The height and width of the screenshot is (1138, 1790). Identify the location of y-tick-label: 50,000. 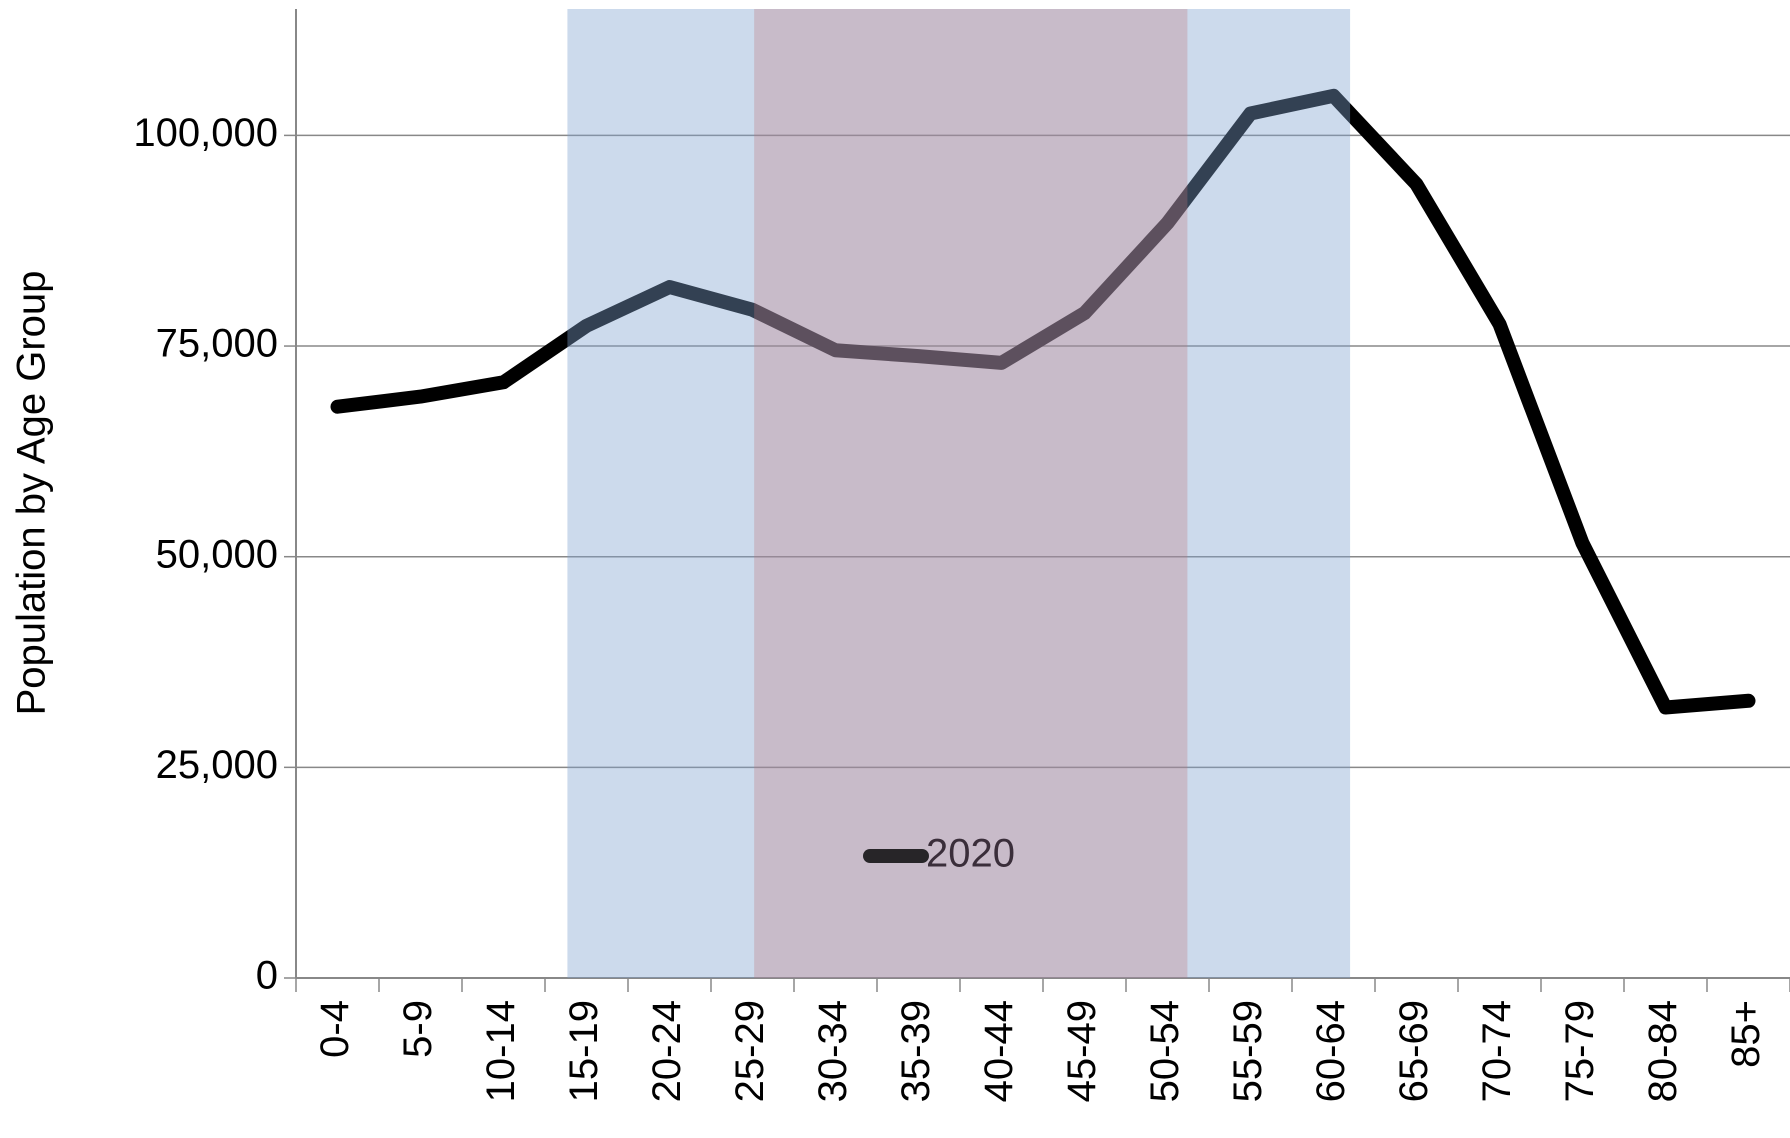
(217, 554).